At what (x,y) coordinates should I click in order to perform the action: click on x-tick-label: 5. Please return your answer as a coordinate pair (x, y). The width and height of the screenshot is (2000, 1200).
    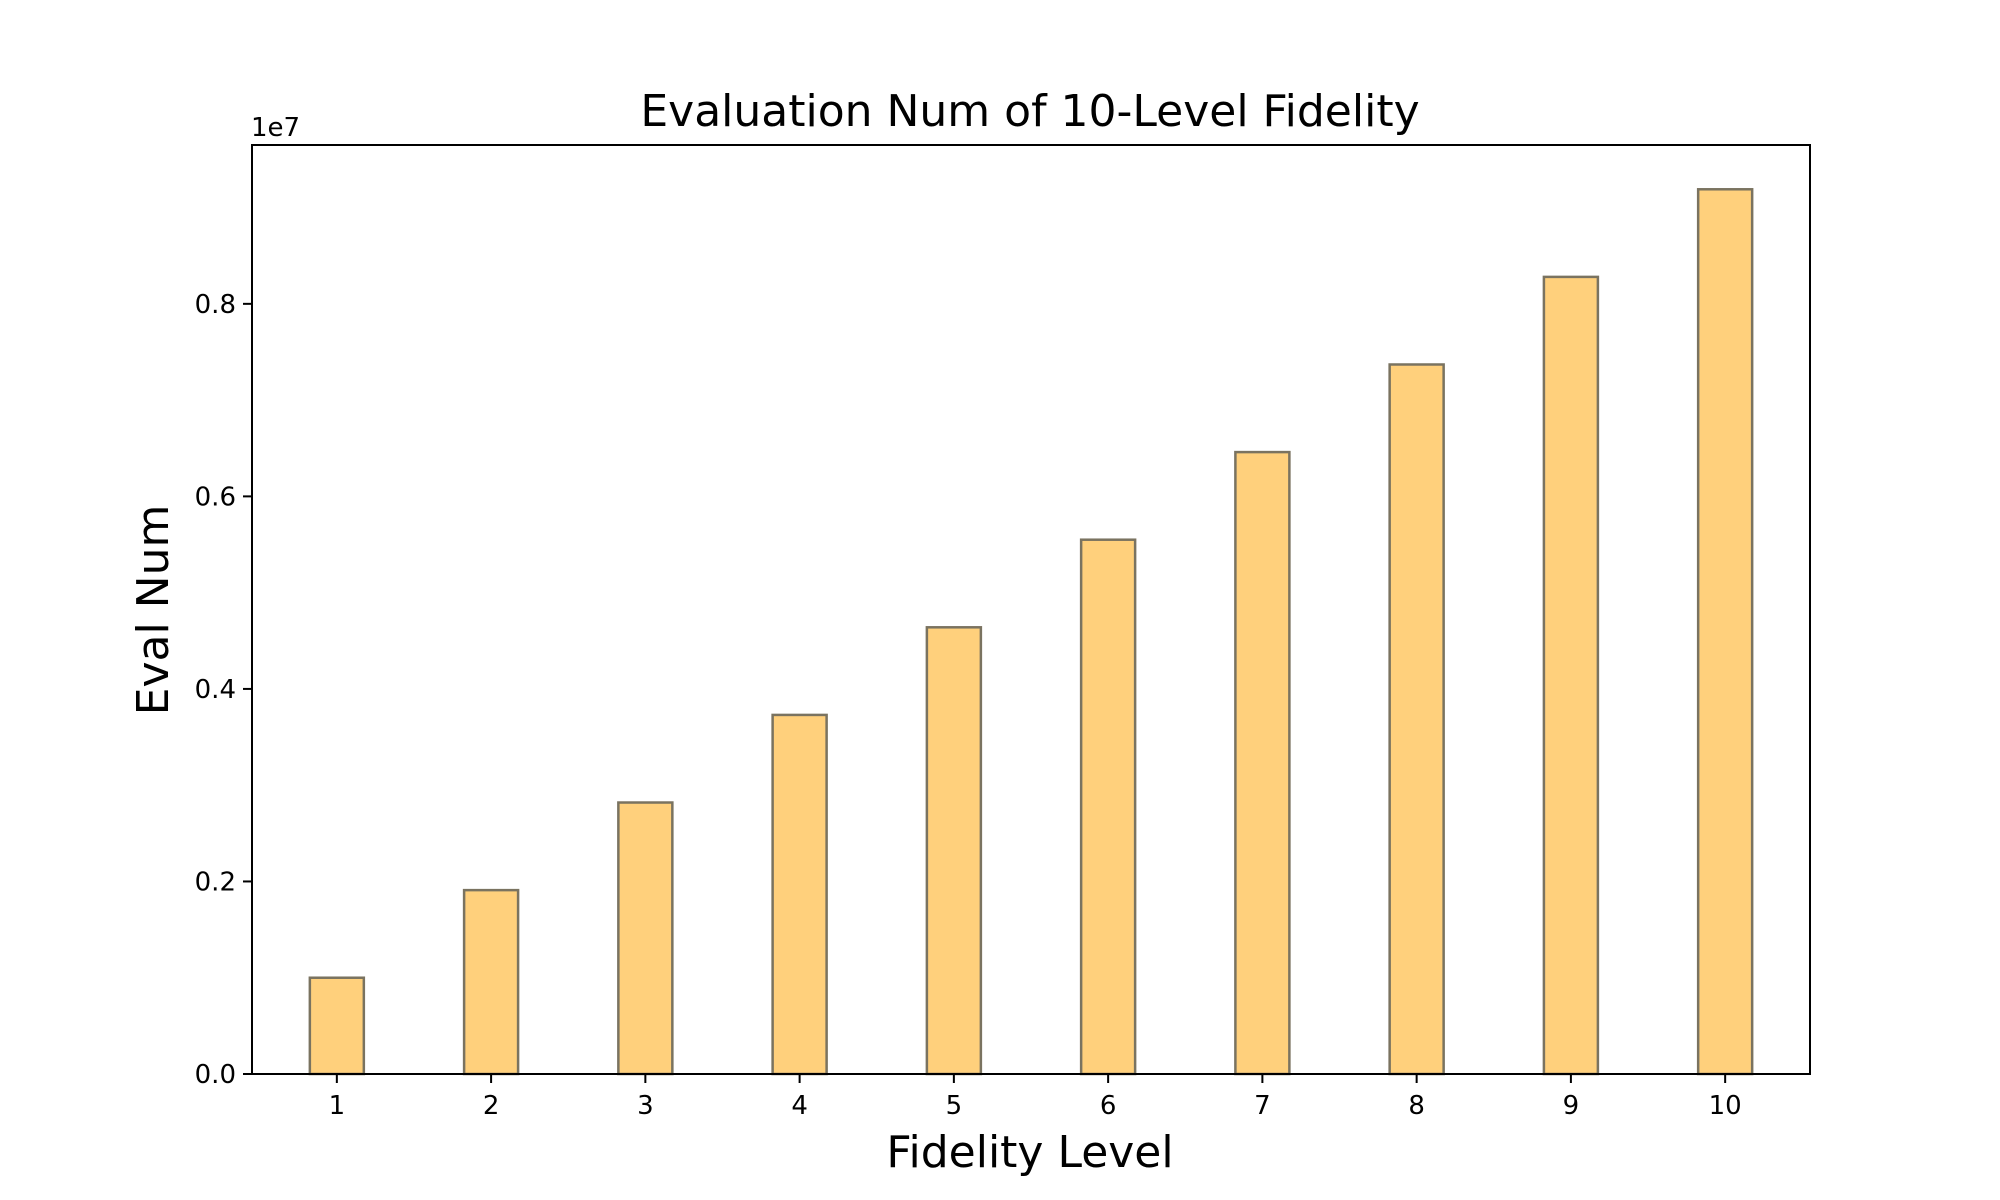
    Looking at the image, I should click on (954, 1106).